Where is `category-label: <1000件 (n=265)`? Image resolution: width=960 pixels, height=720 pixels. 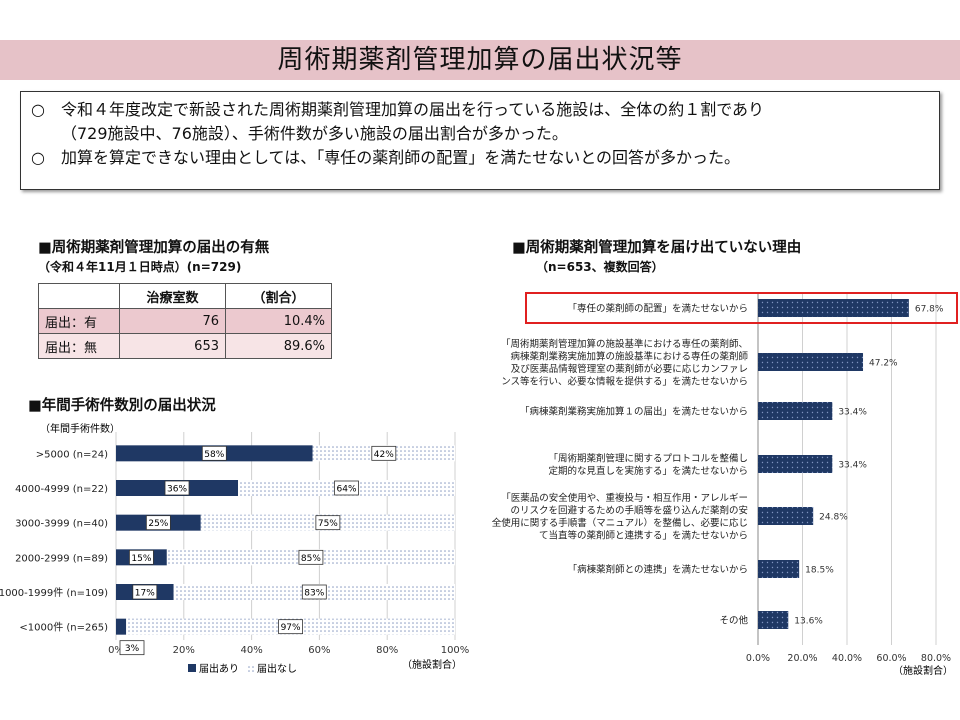 category-label: <1000件 (n=265) is located at coordinates (63, 628).